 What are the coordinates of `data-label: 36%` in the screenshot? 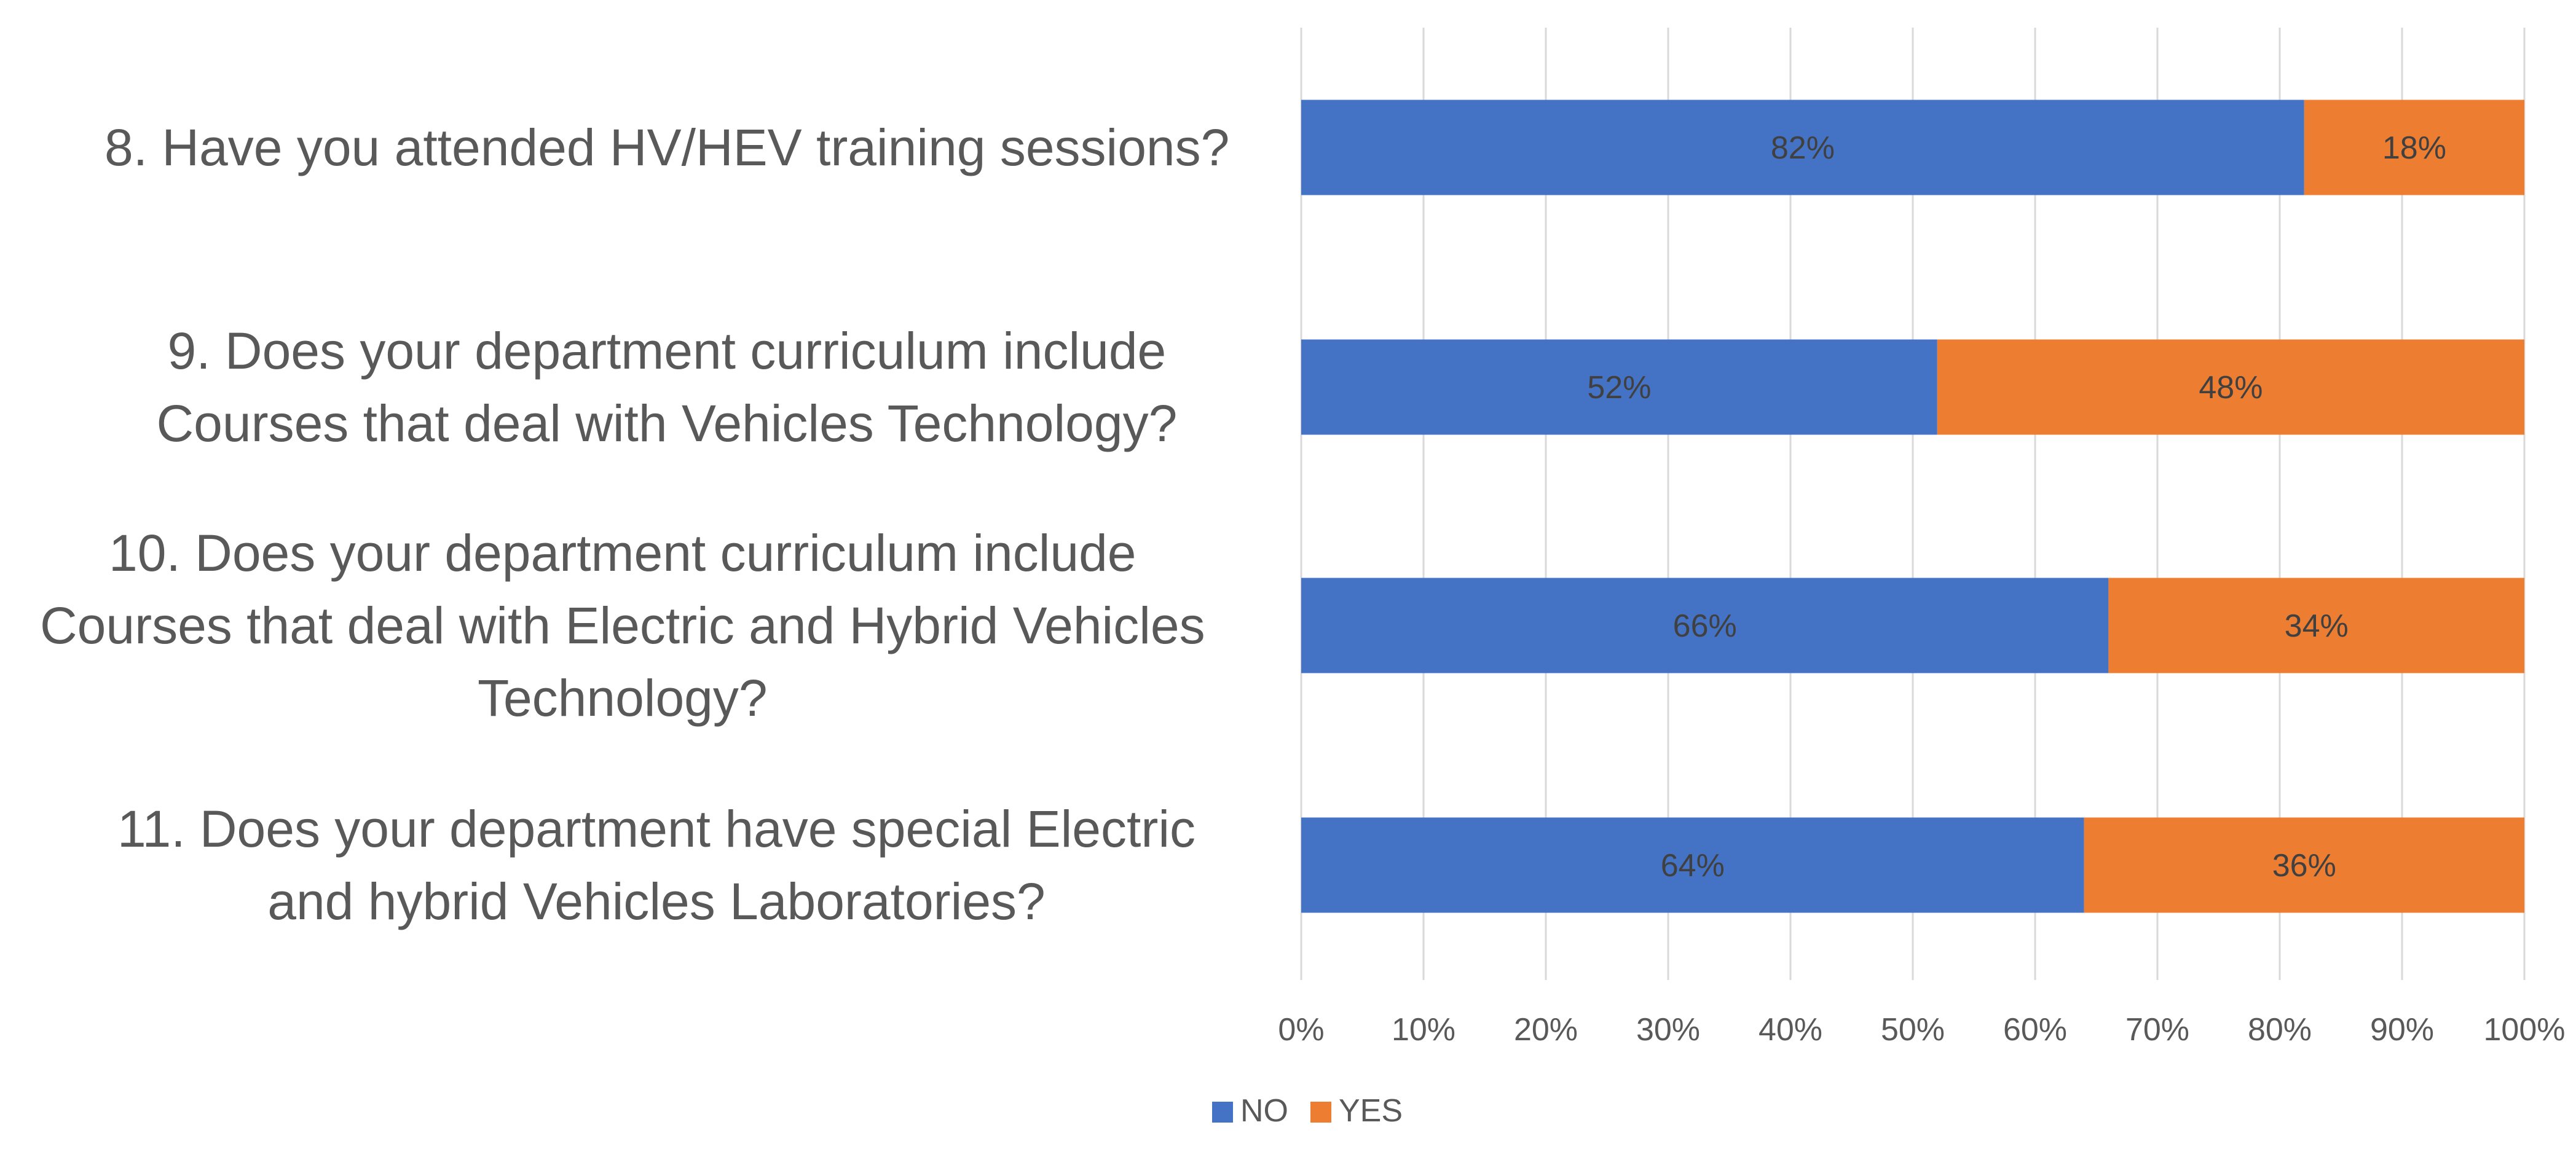 It's located at (2304, 866).